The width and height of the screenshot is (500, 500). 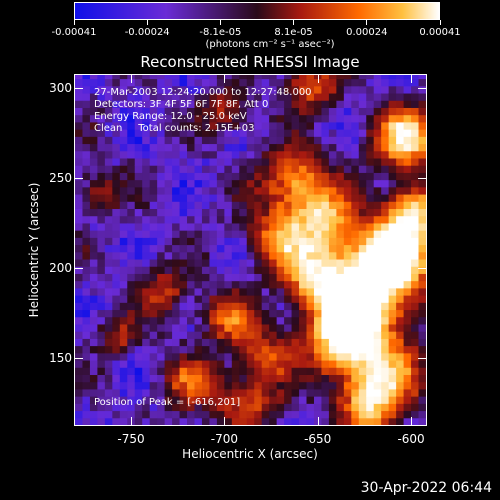 I want to click on chart-title: Reconstructed RHESSI Image, so click(x=250, y=62).